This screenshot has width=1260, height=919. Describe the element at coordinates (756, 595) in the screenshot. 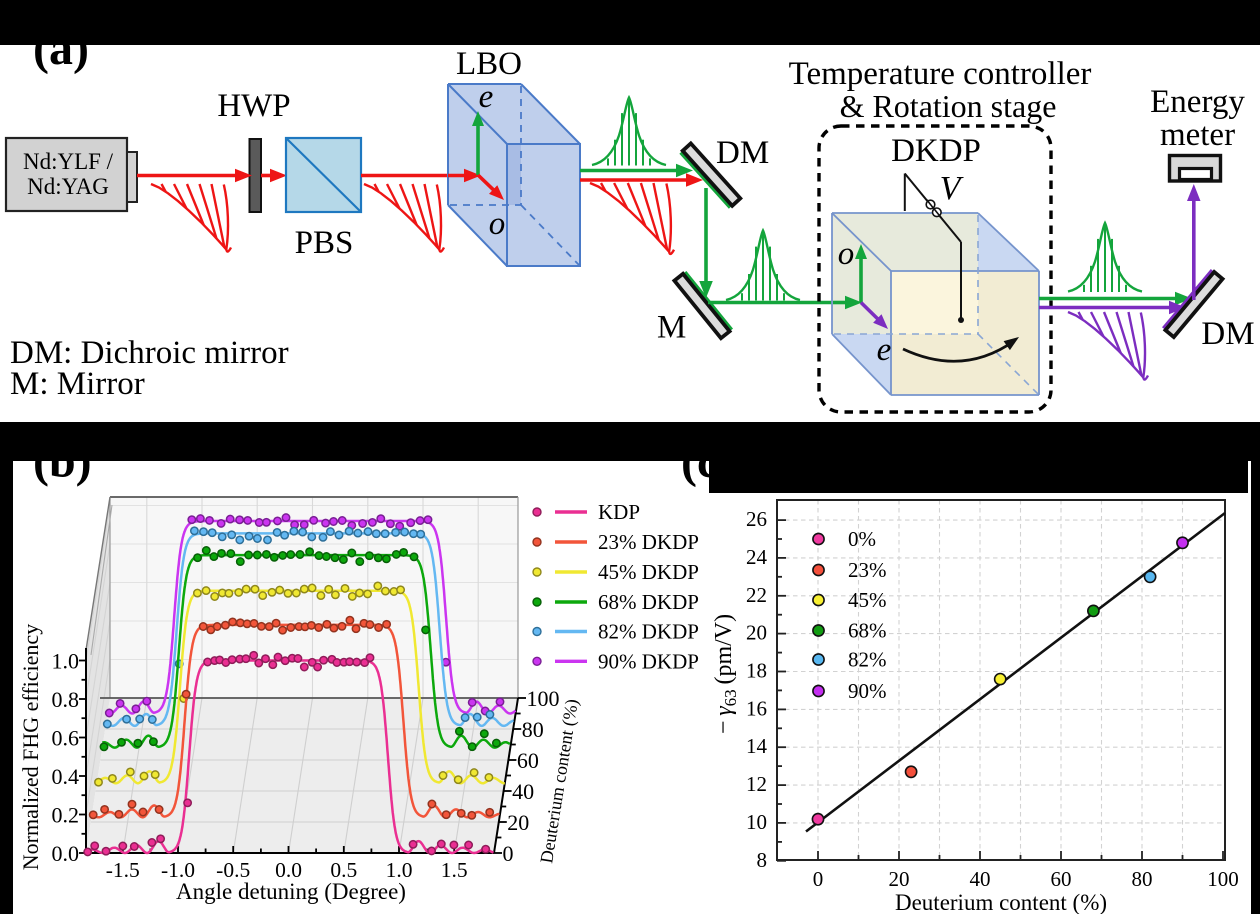

I see `svg-text: 22` at that location.